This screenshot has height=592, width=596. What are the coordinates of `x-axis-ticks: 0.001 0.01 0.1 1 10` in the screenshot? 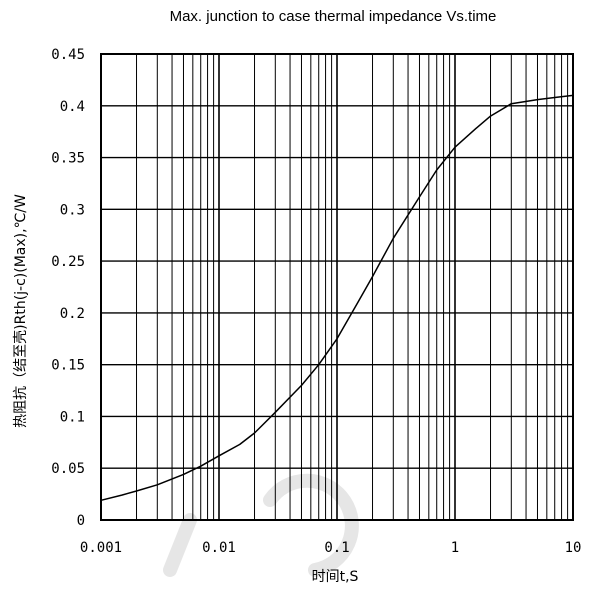 It's located at (331, 548).